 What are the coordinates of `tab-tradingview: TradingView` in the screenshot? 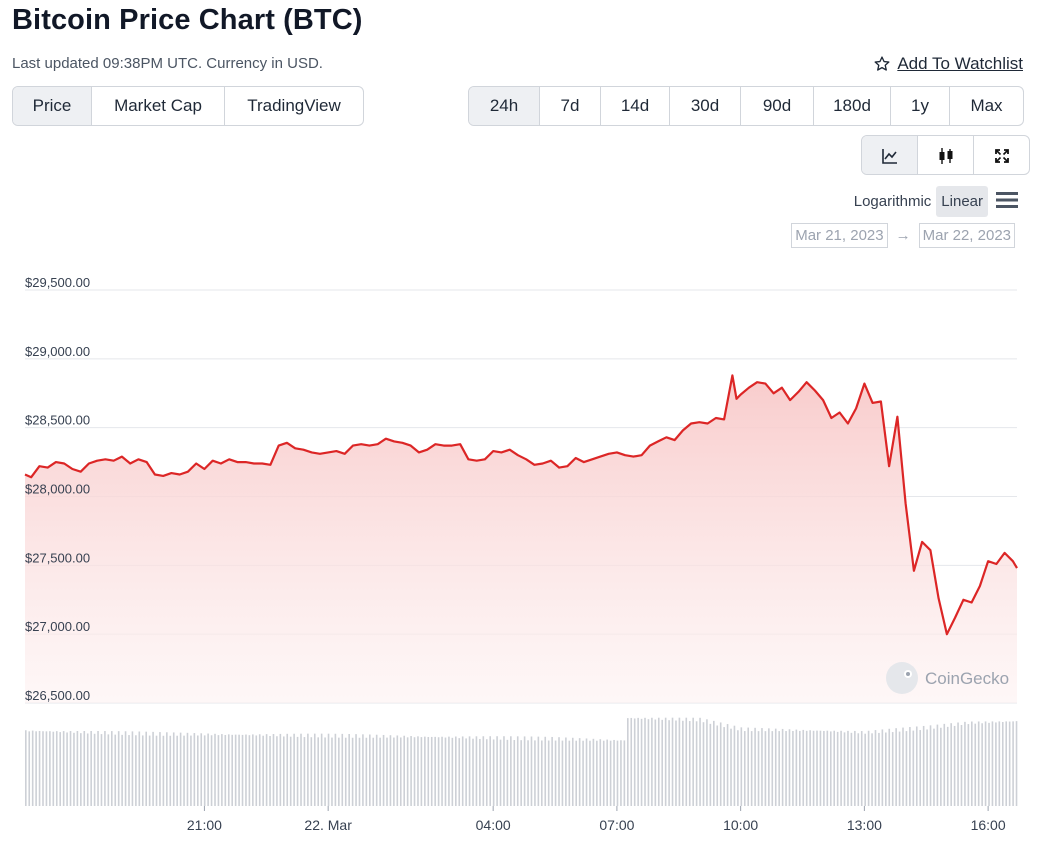 It's located at (293, 106).